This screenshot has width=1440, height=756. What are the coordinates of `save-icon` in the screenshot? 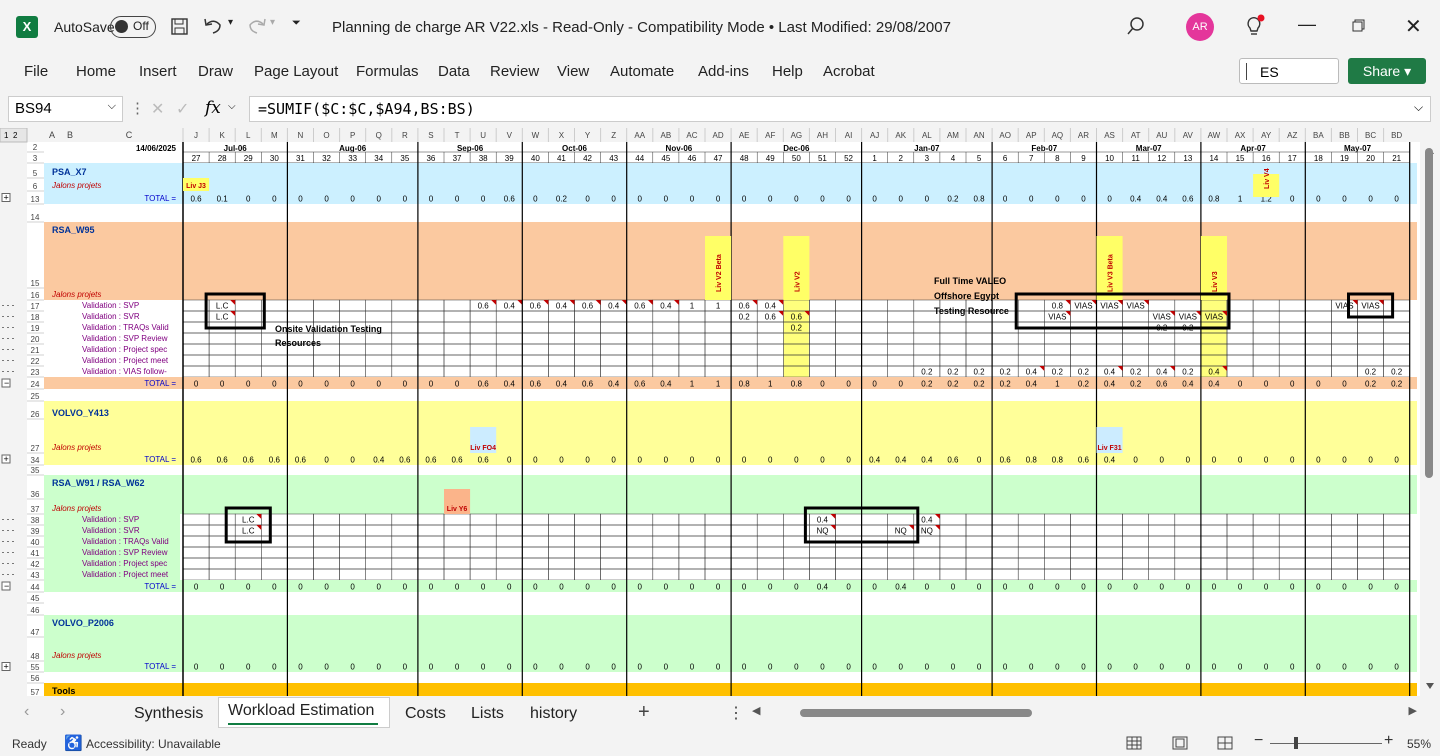 It's located at (180, 27).